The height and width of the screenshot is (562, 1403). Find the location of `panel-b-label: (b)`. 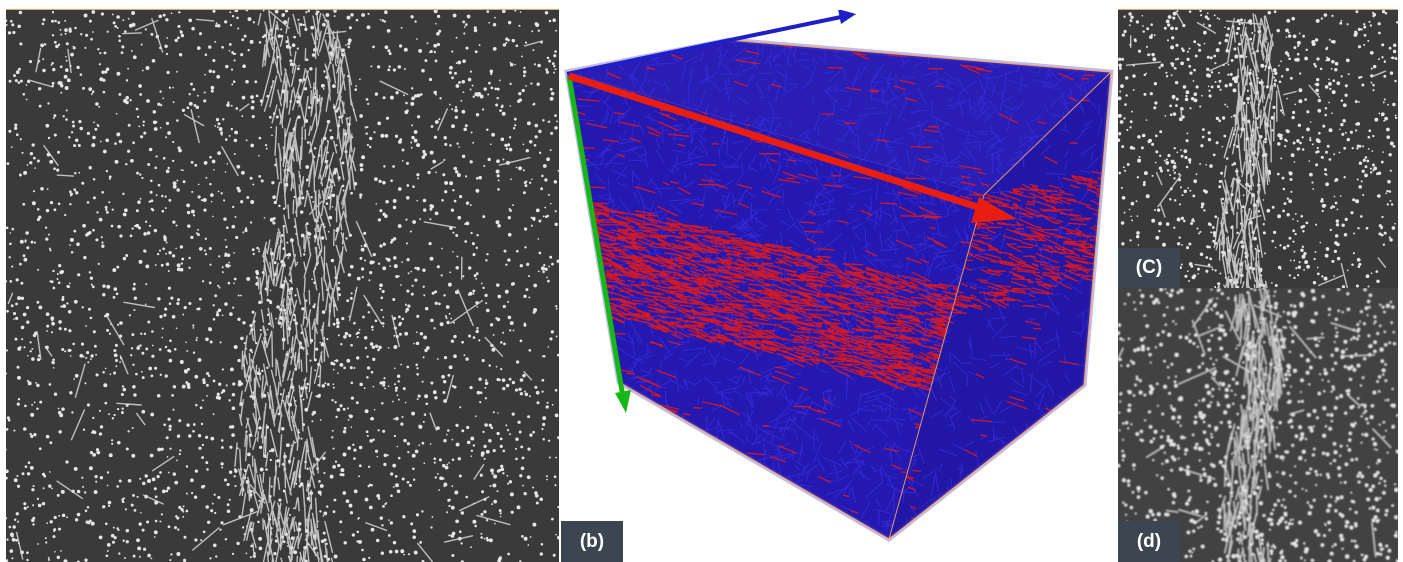

panel-b-label: (b) is located at coordinates (592, 541).